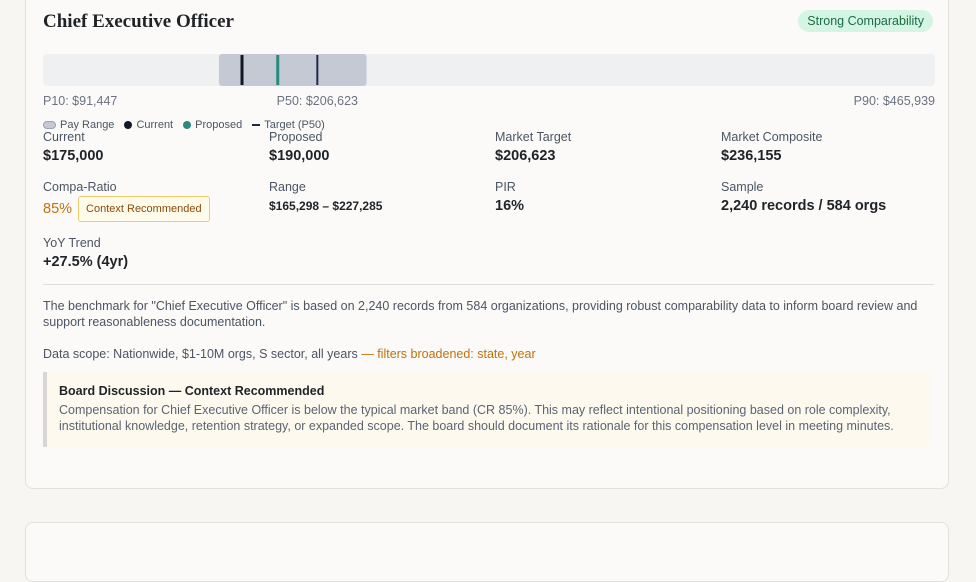 Image resolution: width=976 pixels, height=582 pixels. Describe the element at coordinates (73, 156) in the screenshot. I see `metric-value: $175,000` at that location.